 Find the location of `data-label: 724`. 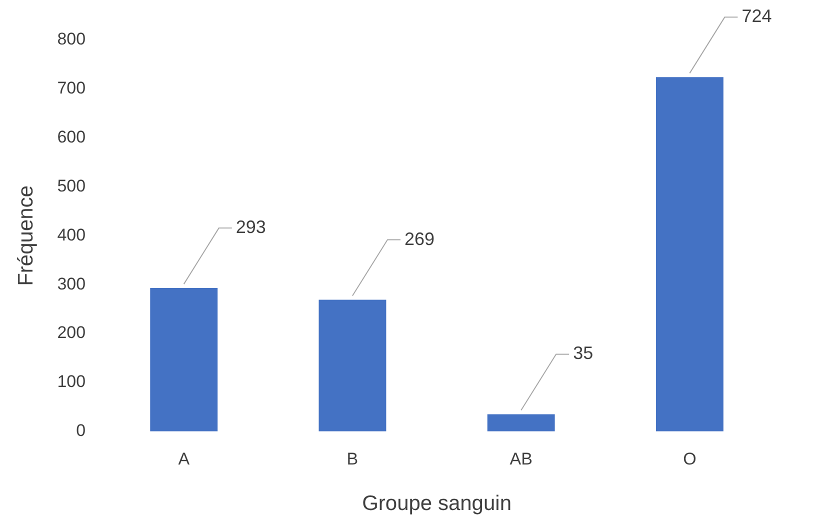

data-label: 724 is located at coordinates (757, 16).